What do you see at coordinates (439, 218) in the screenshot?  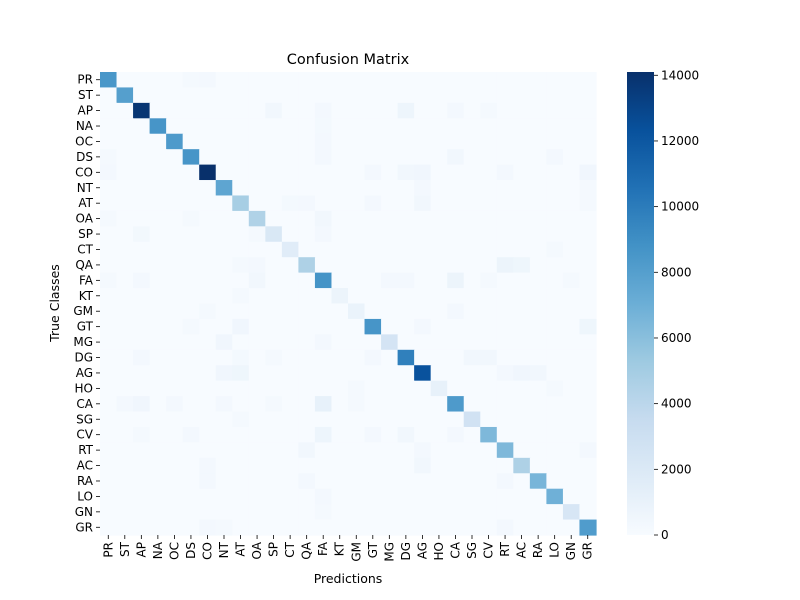 I see `cell-OA-HO` at bounding box center [439, 218].